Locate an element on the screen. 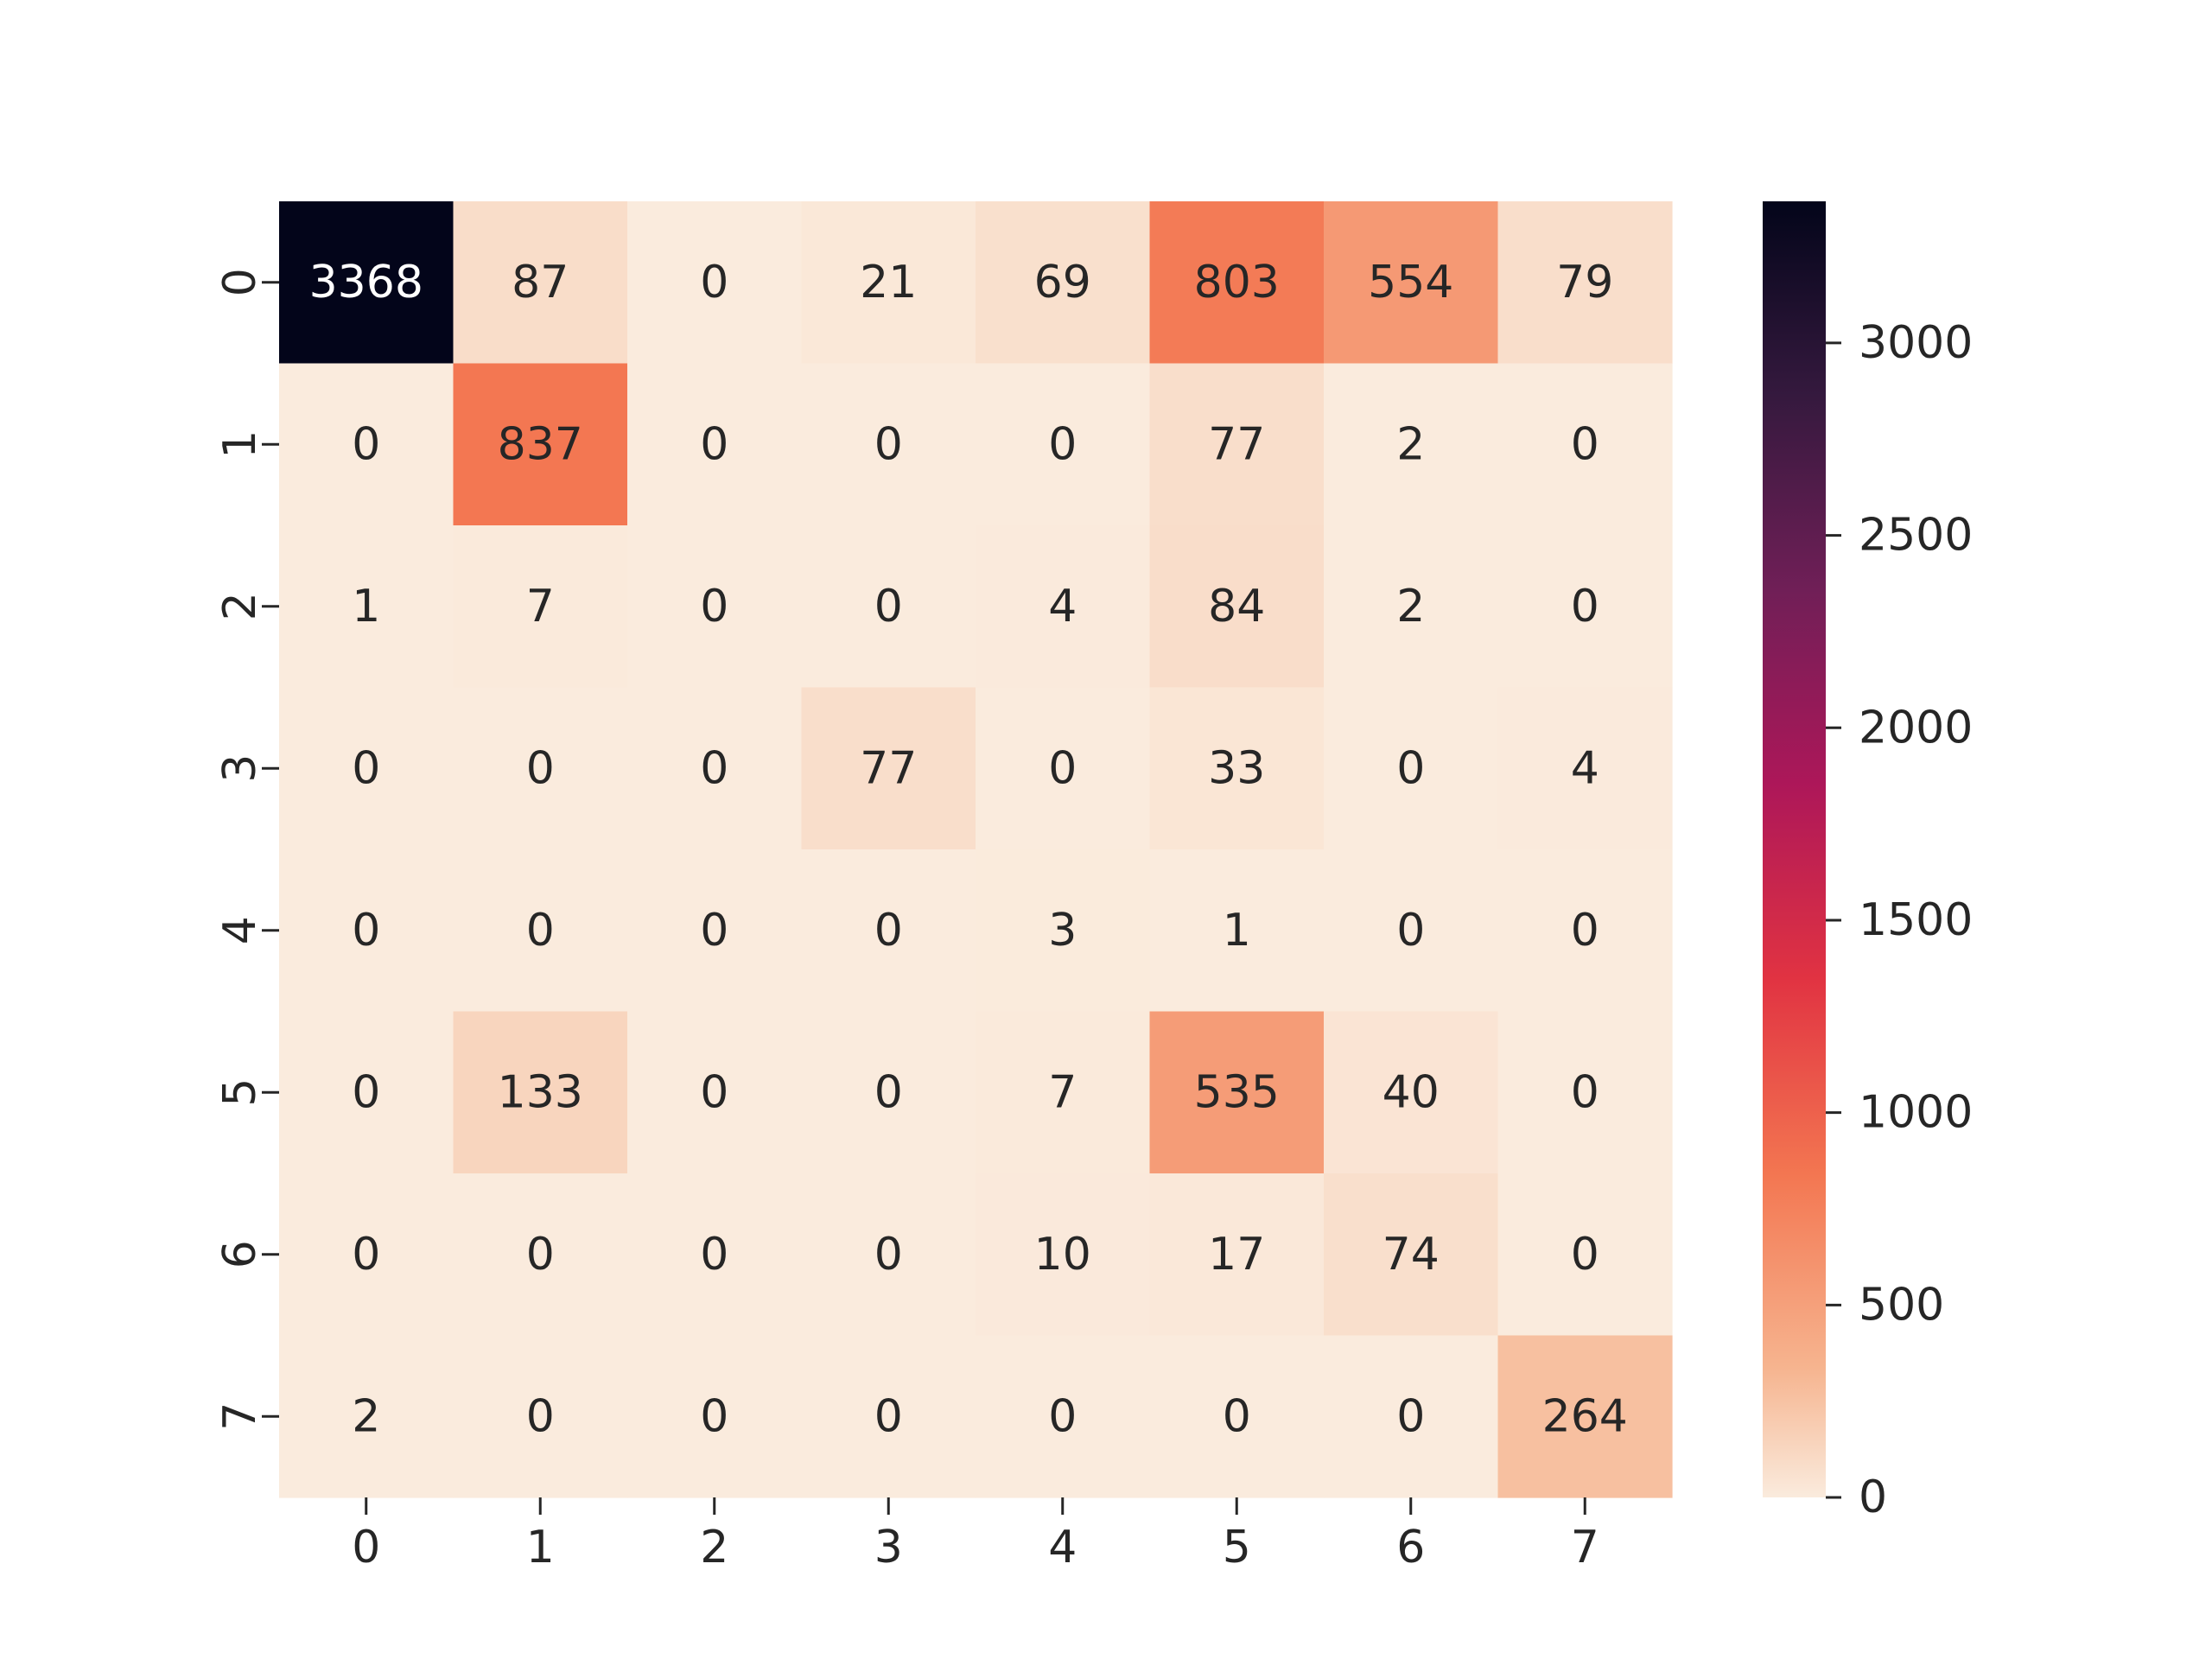 Image resolution: width=2212 pixels, height=1659 pixels. heatmap-cell-r2-c4 is located at coordinates (1063, 607).